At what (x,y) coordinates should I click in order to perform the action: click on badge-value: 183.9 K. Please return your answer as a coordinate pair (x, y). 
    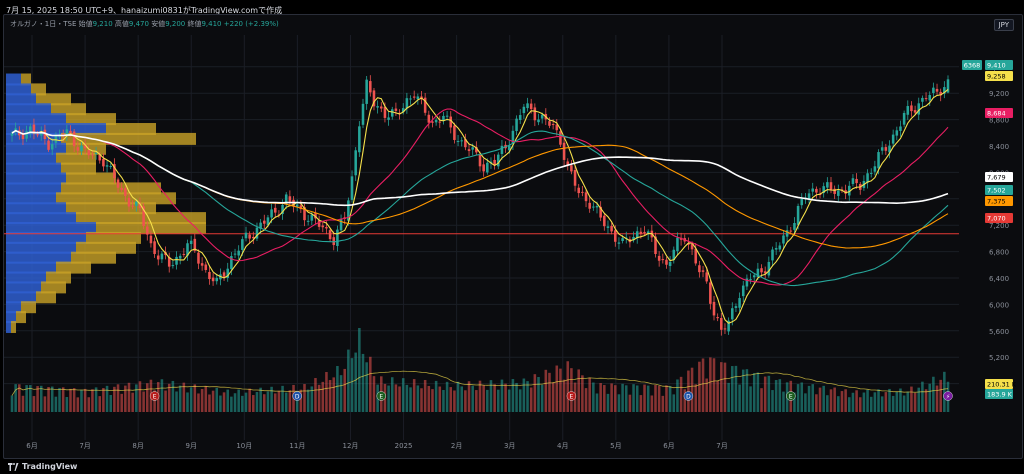
    Looking at the image, I should click on (1000, 395).